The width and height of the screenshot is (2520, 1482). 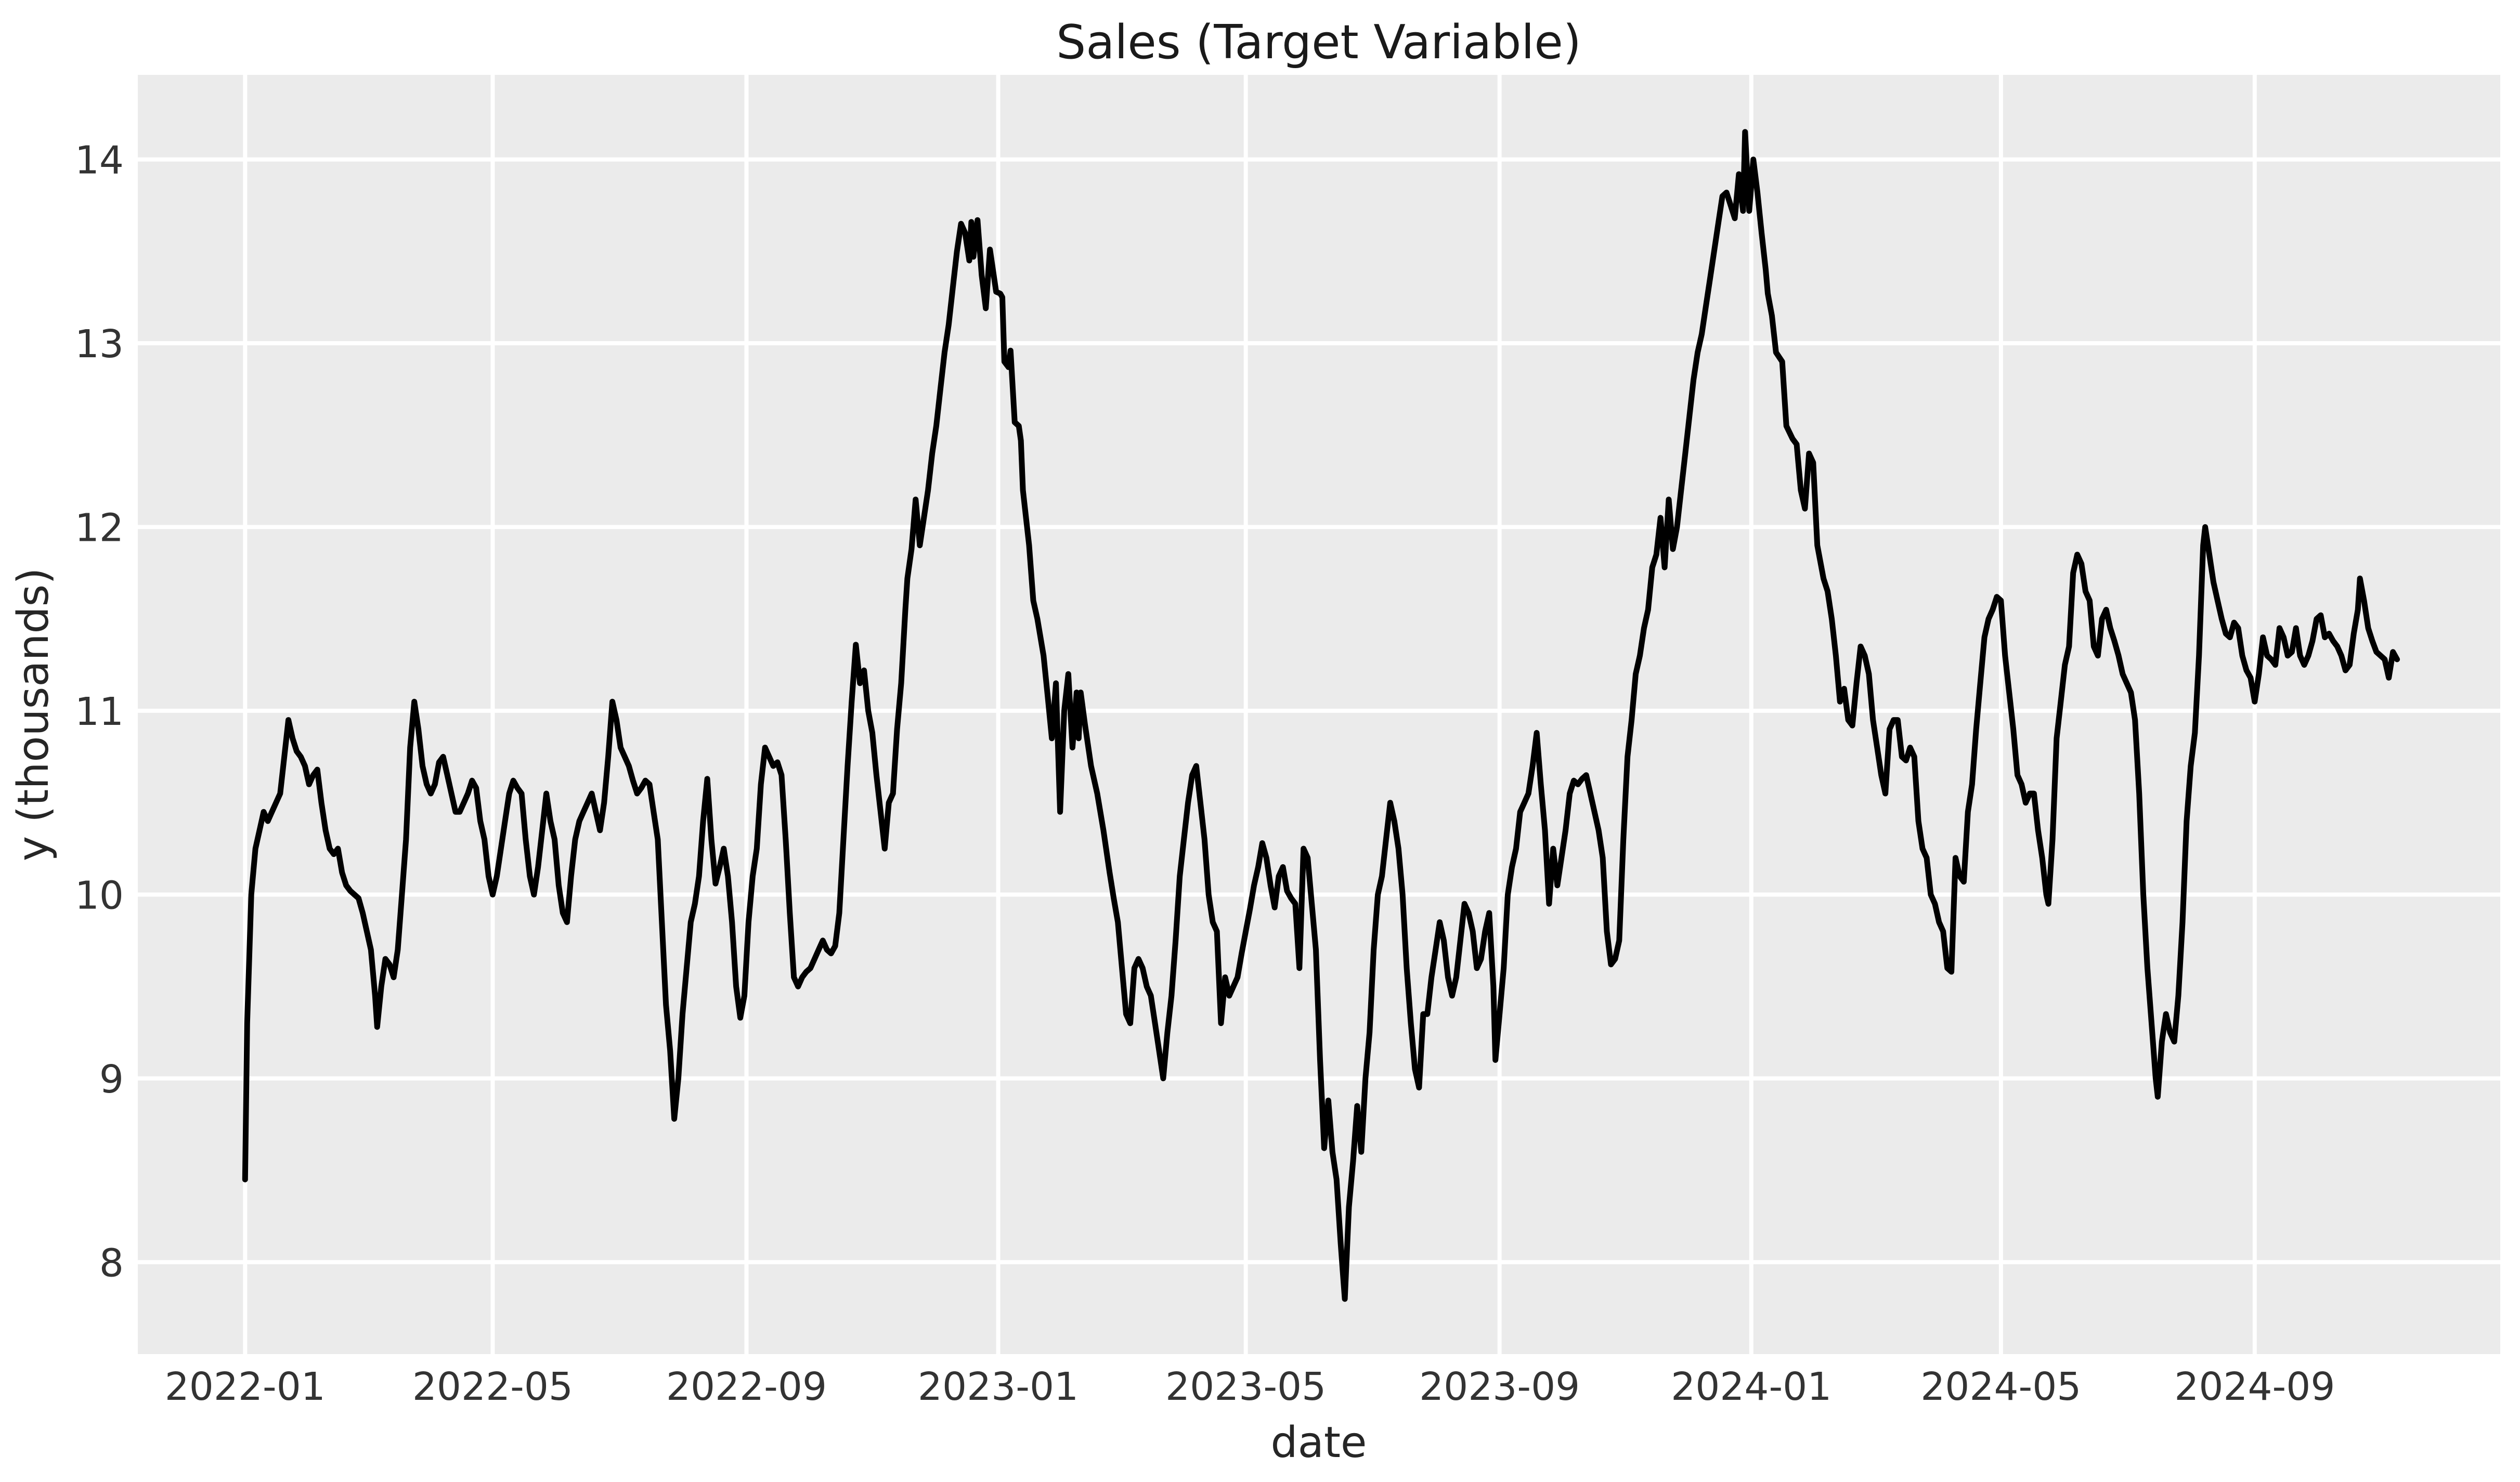 What do you see at coordinates (746, 1386) in the screenshot?
I see `x-tick-label: 2022-09` at bounding box center [746, 1386].